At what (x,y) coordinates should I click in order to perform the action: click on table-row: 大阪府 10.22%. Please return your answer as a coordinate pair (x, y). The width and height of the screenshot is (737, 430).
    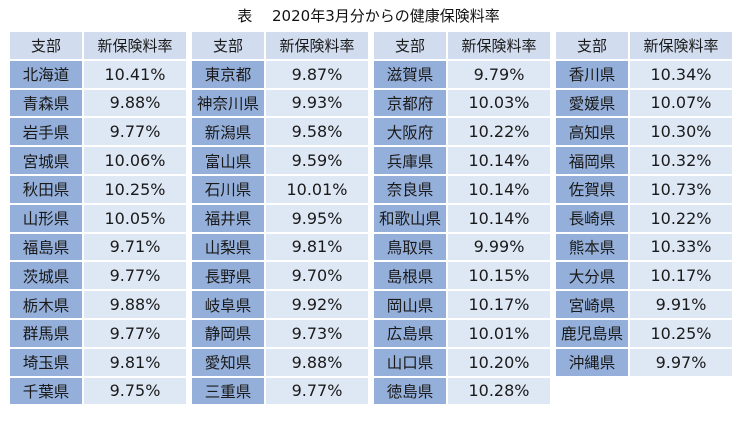
    Looking at the image, I should click on (462, 132).